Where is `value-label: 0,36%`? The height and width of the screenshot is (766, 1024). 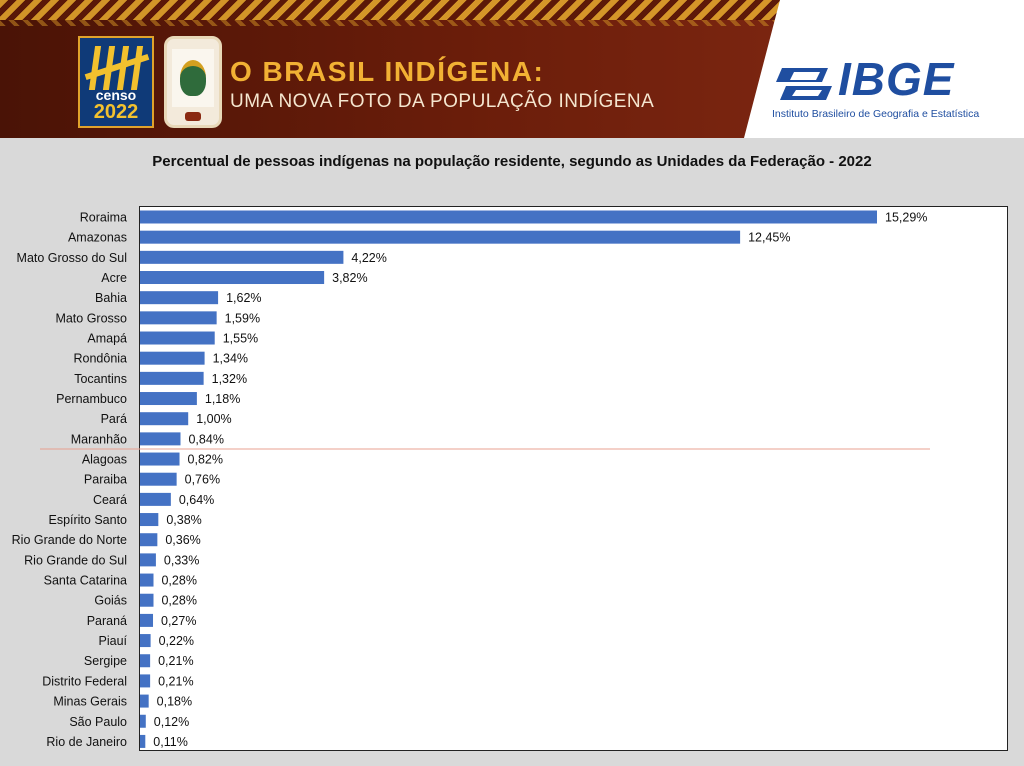
value-label: 0,36% is located at coordinates (182, 540).